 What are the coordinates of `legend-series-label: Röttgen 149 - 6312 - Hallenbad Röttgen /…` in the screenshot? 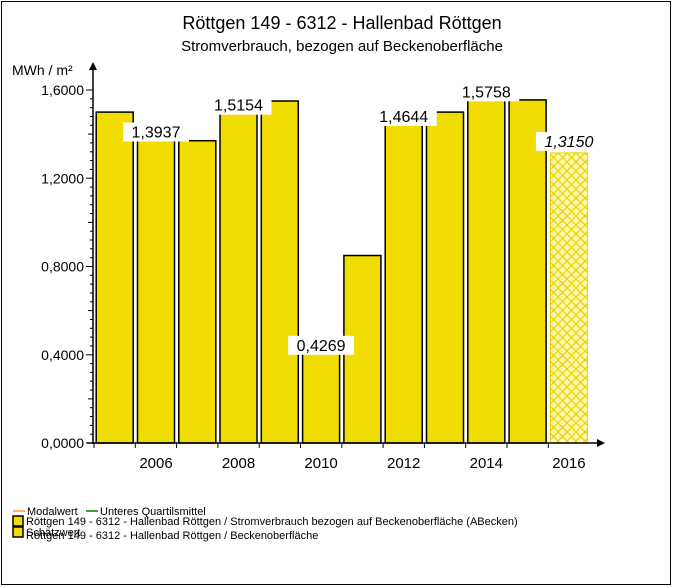 It's located at (272, 522).